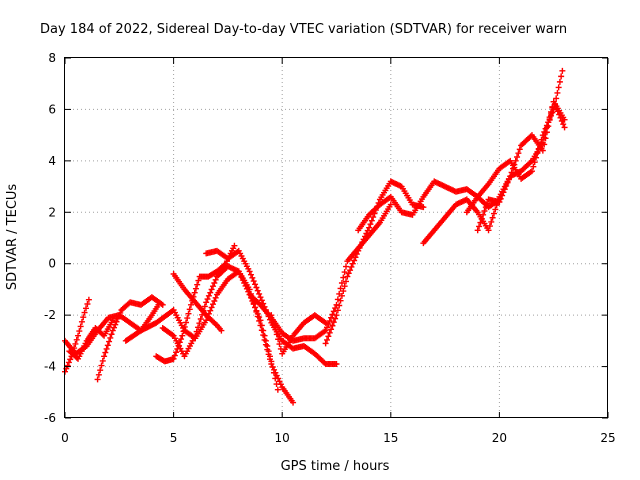  Describe the element at coordinates (52, 264) in the screenshot. I see `y-tick-label: 0` at that location.